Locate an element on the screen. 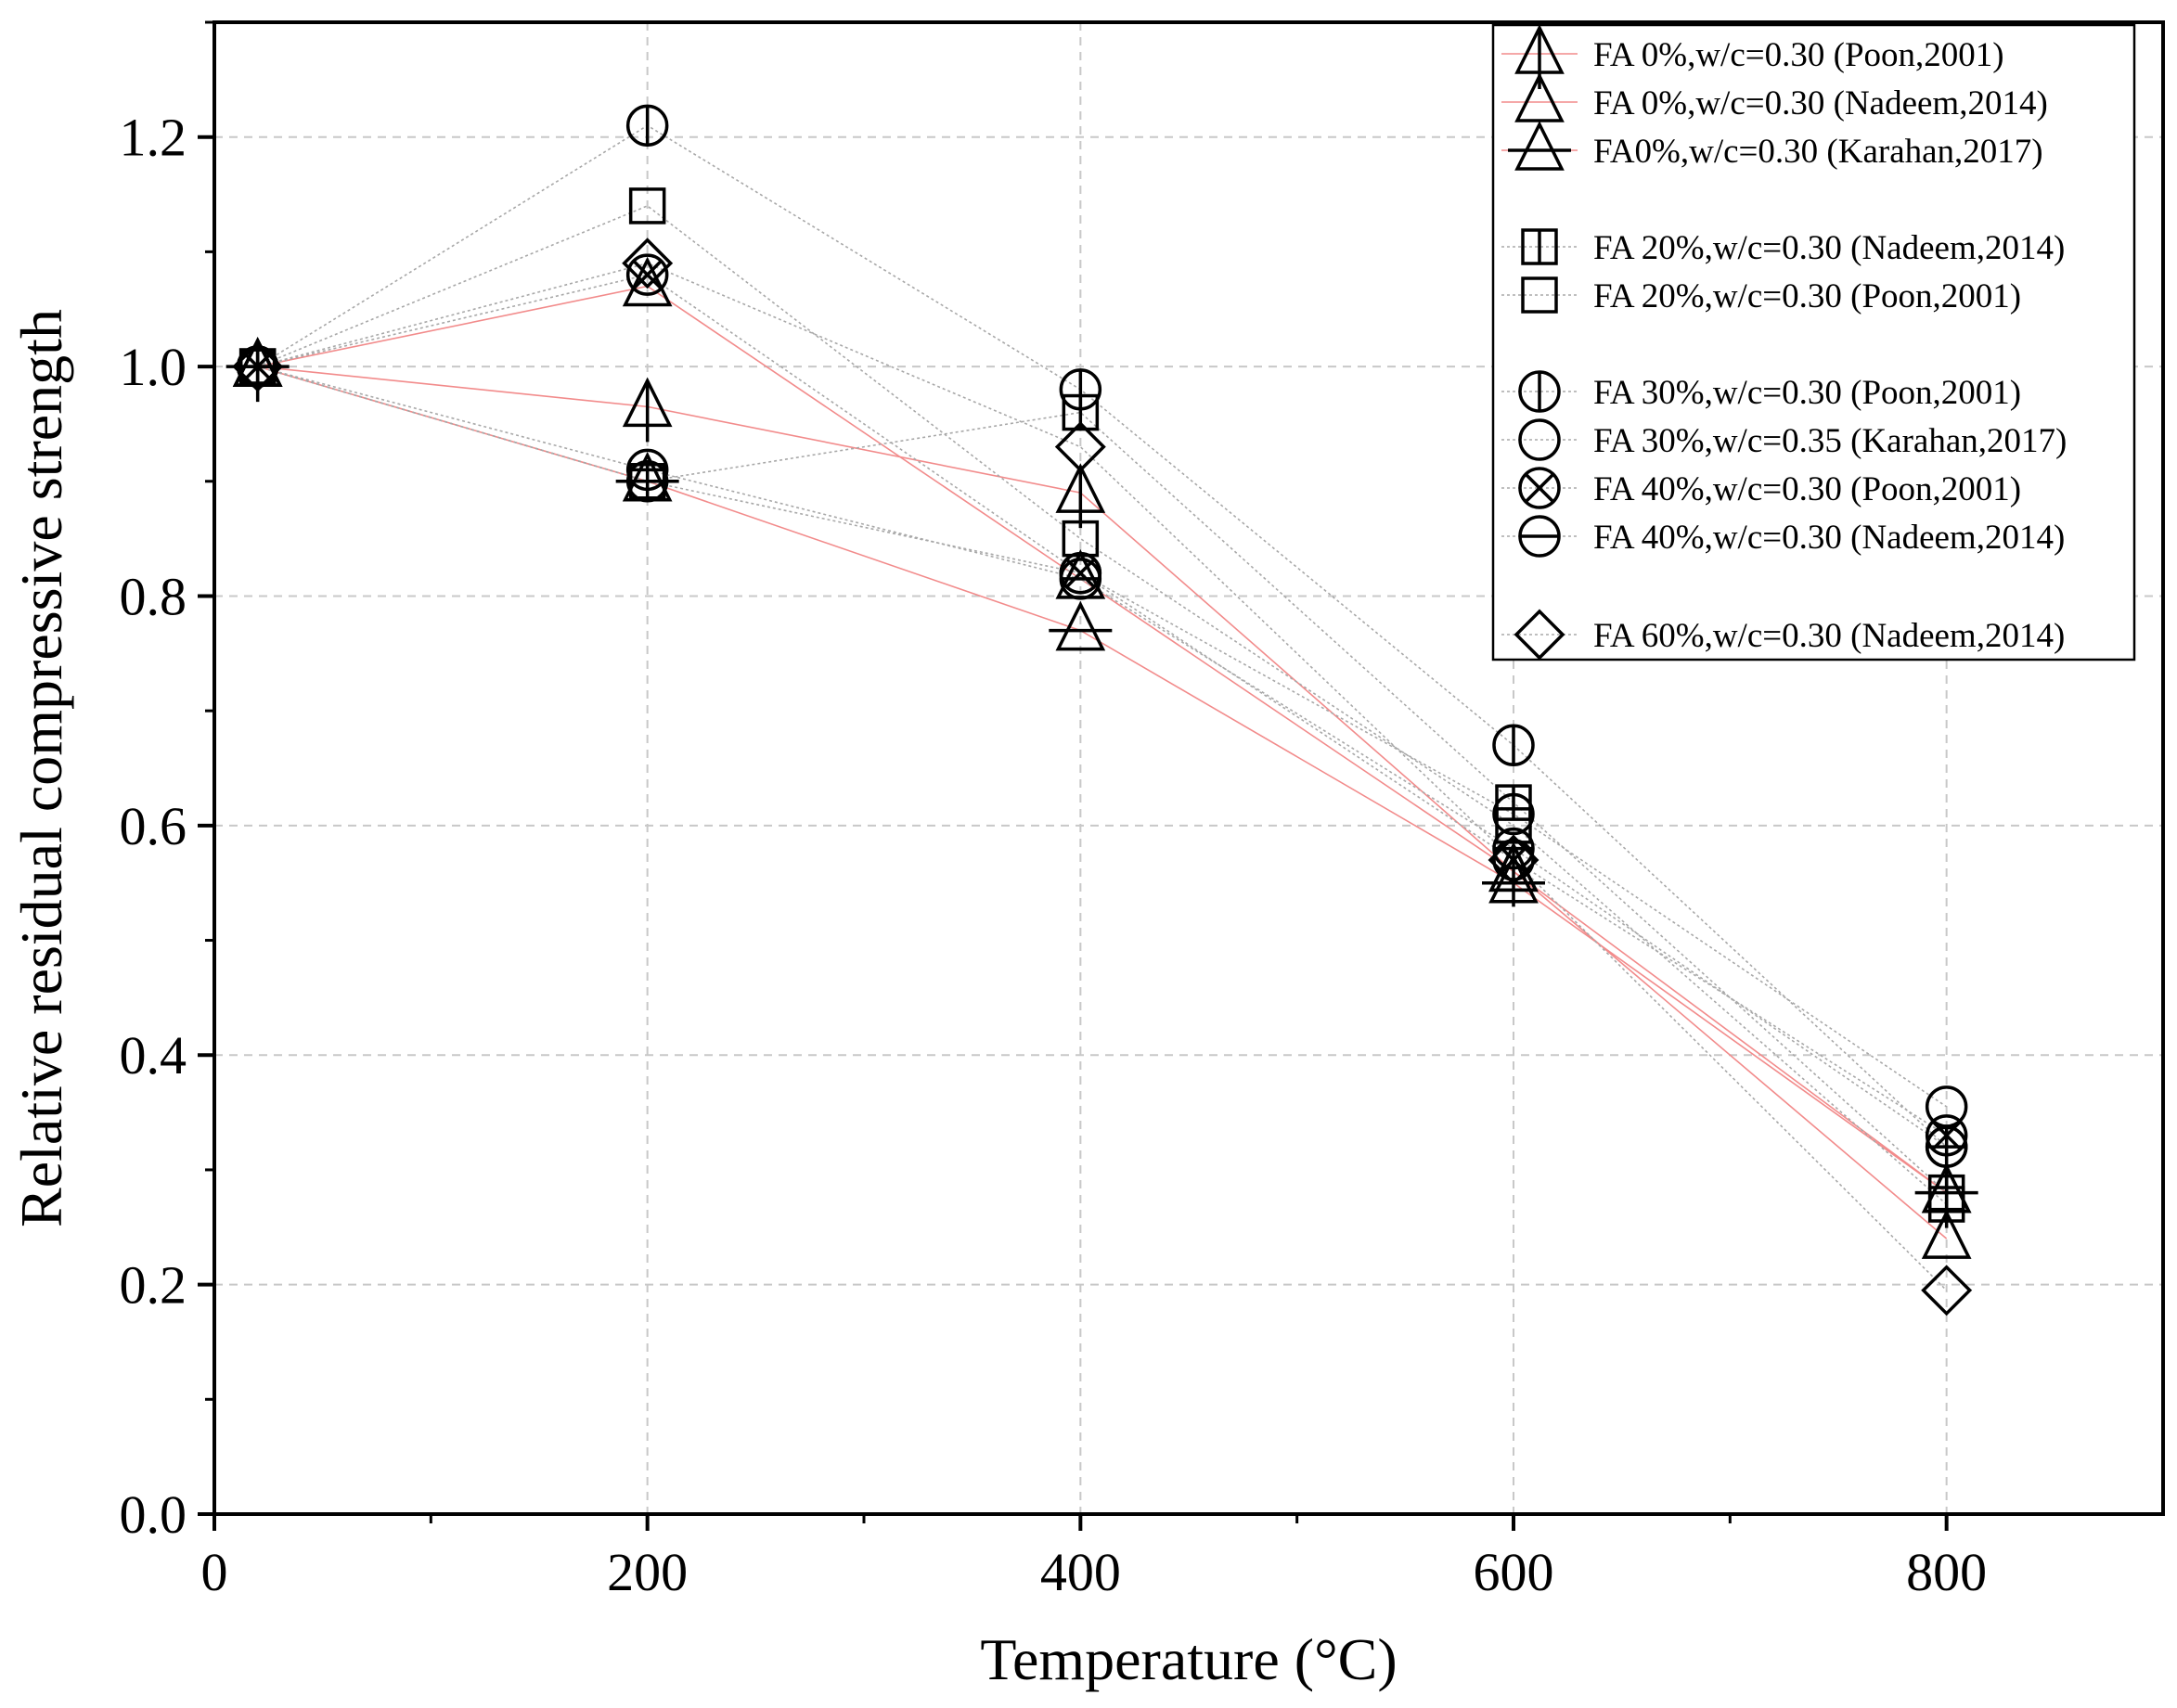 The height and width of the screenshot is (1708, 2177). legend-label: FA 40%,w/c=0.30 (Nadeem,2014) is located at coordinates (1829, 538).